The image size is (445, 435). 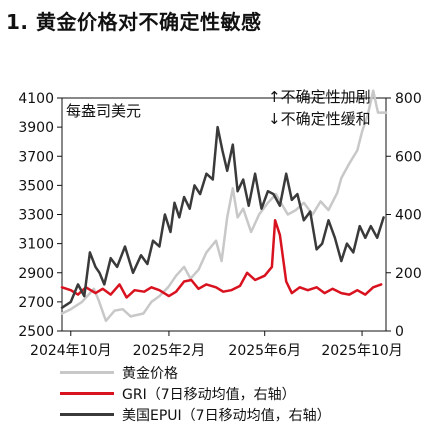 What do you see at coordinates (319, 119) in the screenshot?
I see `annotation-uncertainty-down: ↓不确定性缓和` at bounding box center [319, 119].